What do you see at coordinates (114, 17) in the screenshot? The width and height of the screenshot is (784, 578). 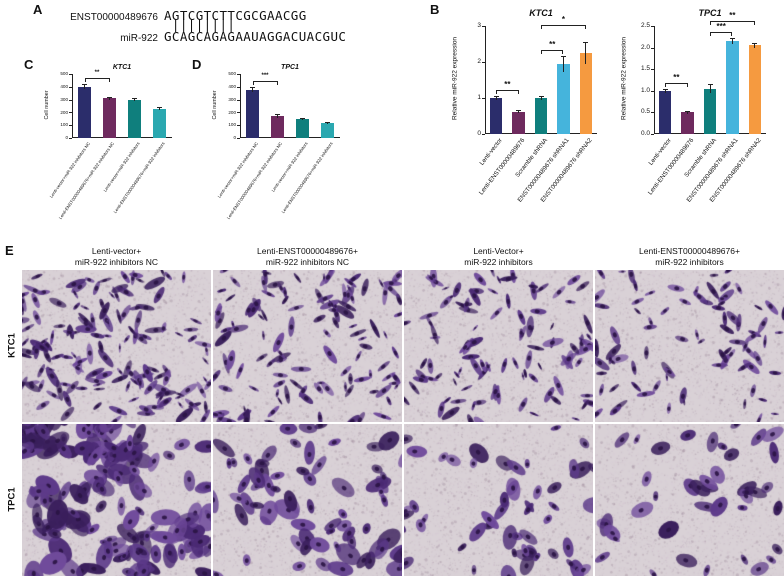 I see `transcript-name: ENST00000489676` at bounding box center [114, 17].